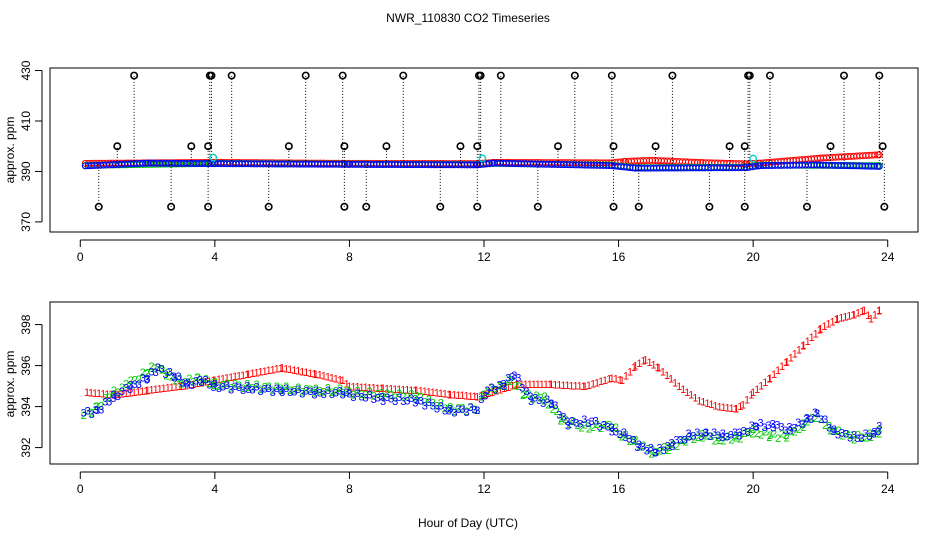 Image resolution: width=936 pixels, height=540 pixels. Describe the element at coordinates (875, 155) in the screenshot. I see `top-red-point` at that location.